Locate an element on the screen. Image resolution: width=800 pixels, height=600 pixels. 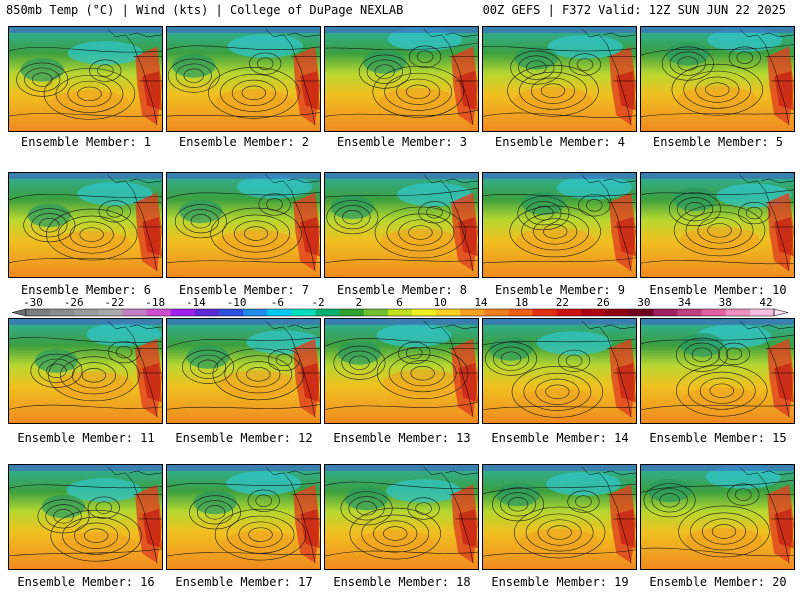
colorbar-tick-label: -14 is located at coordinates (195, 302).